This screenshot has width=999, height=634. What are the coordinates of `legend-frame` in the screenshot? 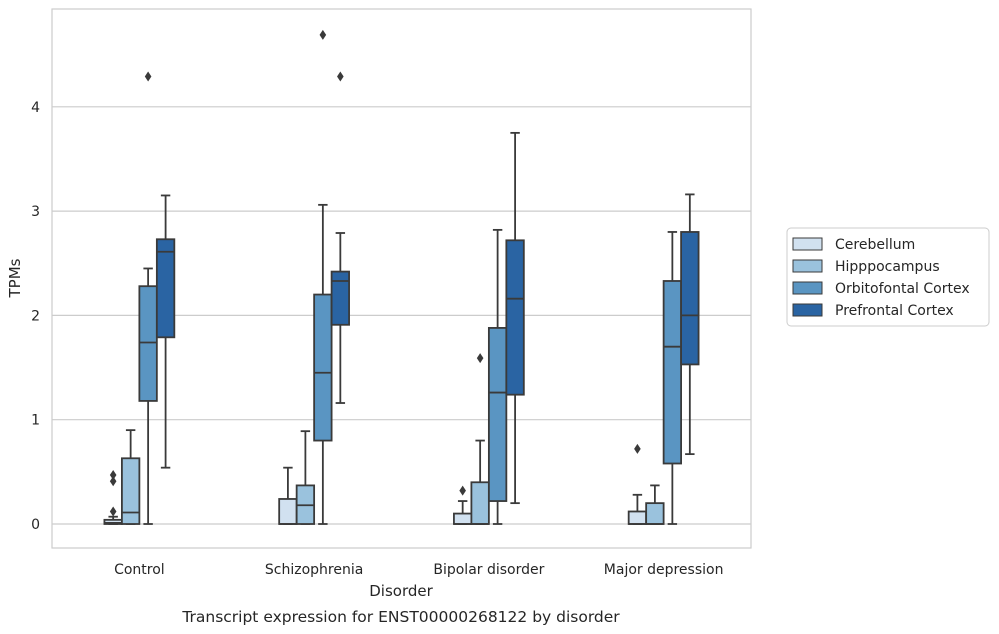 It's located at (888, 277).